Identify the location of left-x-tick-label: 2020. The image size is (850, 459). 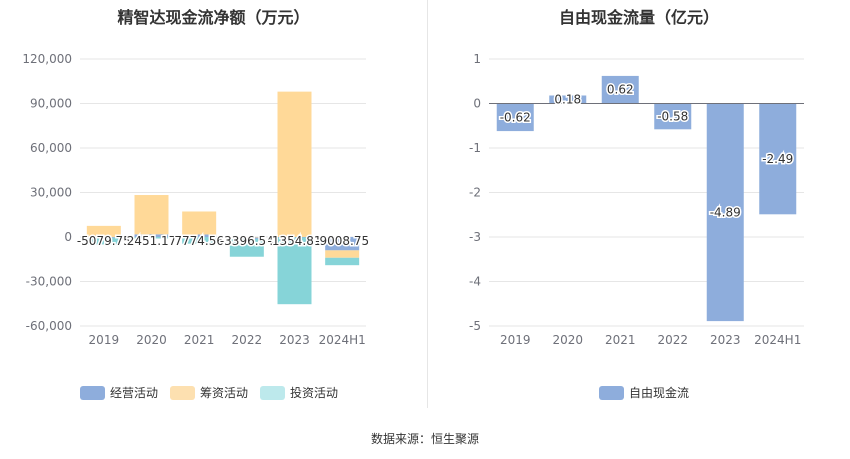
(151, 340).